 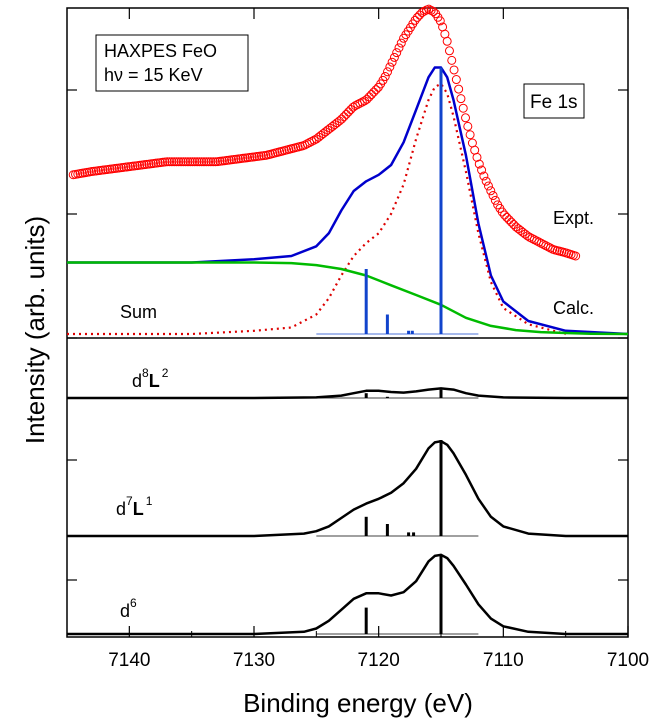 I want to click on expt-label: Expt., so click(x=573, y=218).